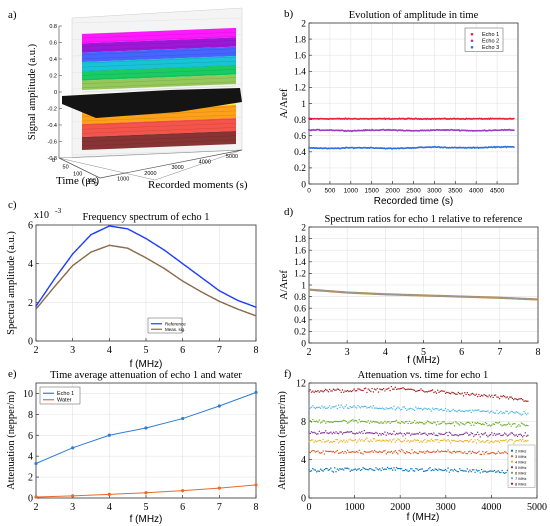  What do you see at coordinates (446, 507) in the screenshot?
I see `x-tick-label: 3000` at bounding box center [446, 507].